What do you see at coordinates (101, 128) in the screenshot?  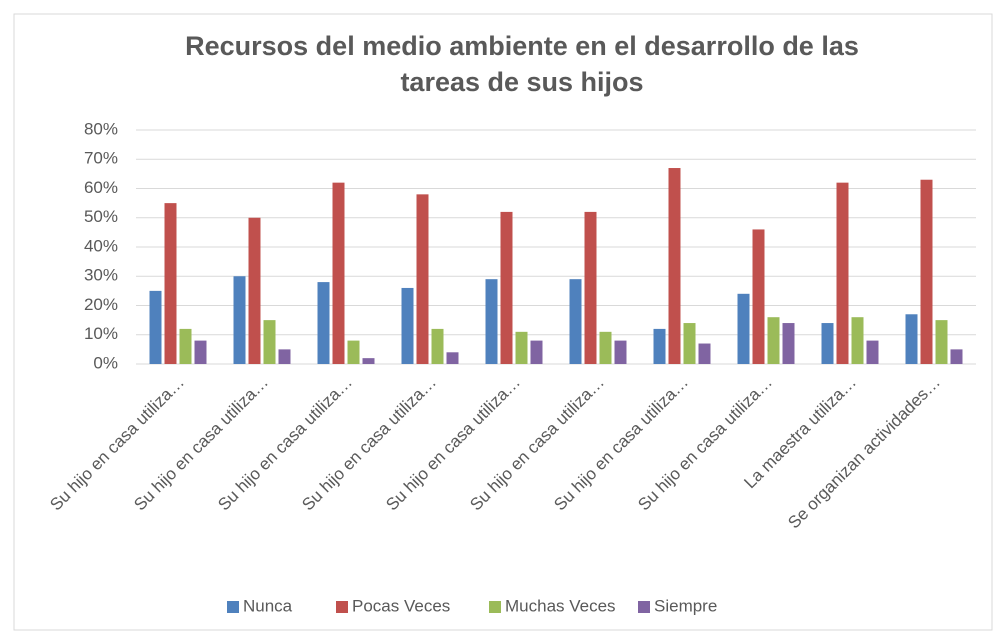 I see `y-tick-label: 80%` at bounding box center [101, 128].